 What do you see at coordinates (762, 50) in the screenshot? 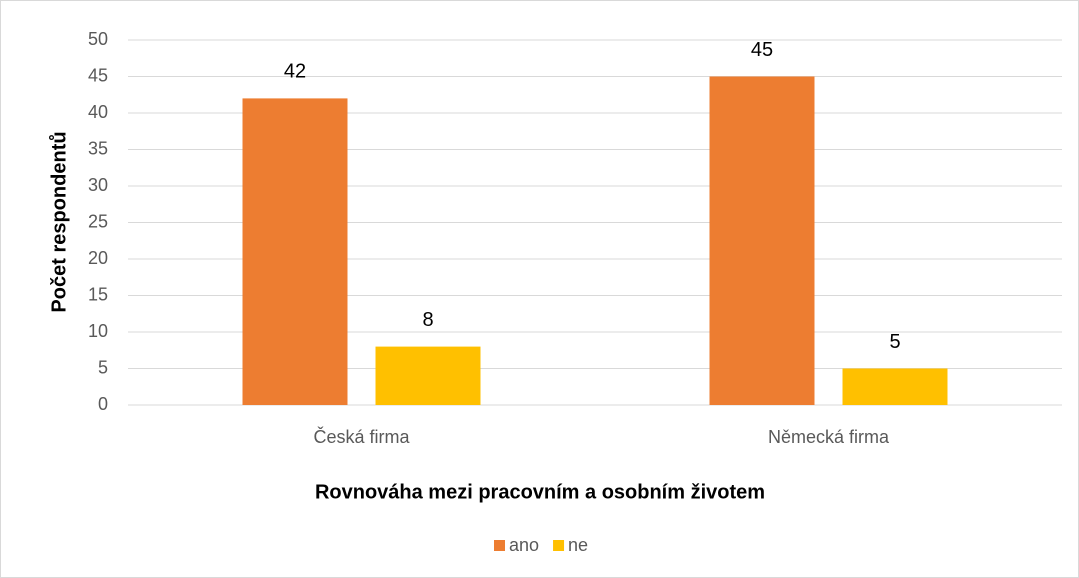
I see `data-label: 45` at bounding box center [762, 50].